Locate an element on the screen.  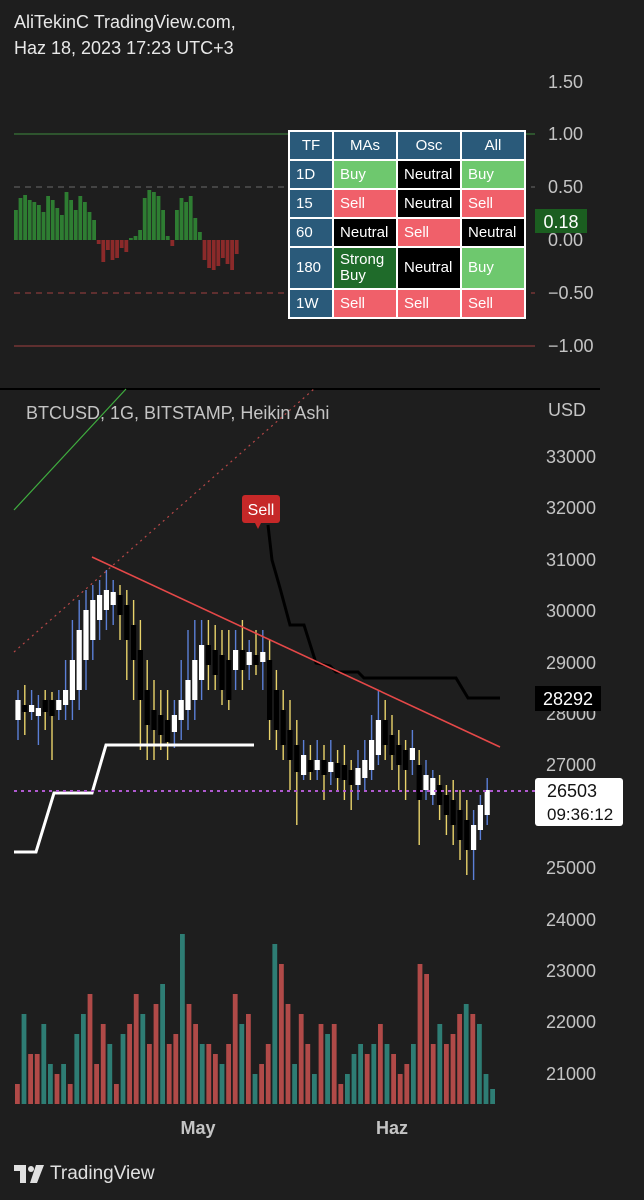
price-axis-label: 21000 is located at coordinates (571, 1074).